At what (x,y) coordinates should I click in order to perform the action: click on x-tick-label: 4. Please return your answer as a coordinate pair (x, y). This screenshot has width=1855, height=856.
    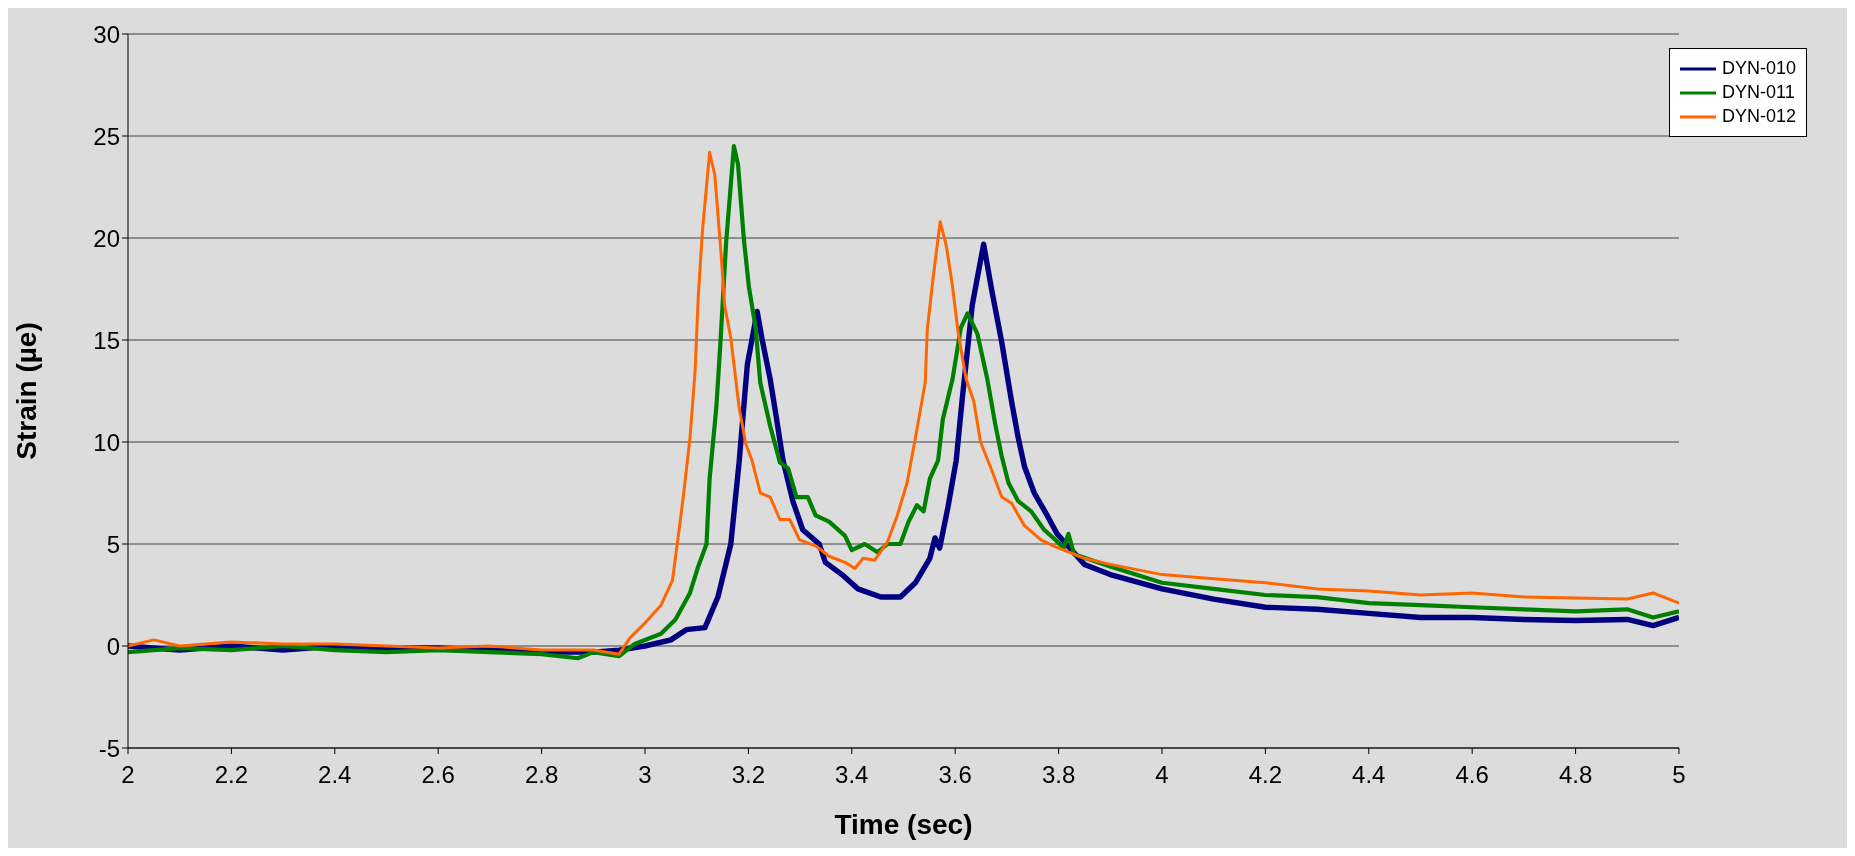
    Looking at the image, I should click on (1162, 775).